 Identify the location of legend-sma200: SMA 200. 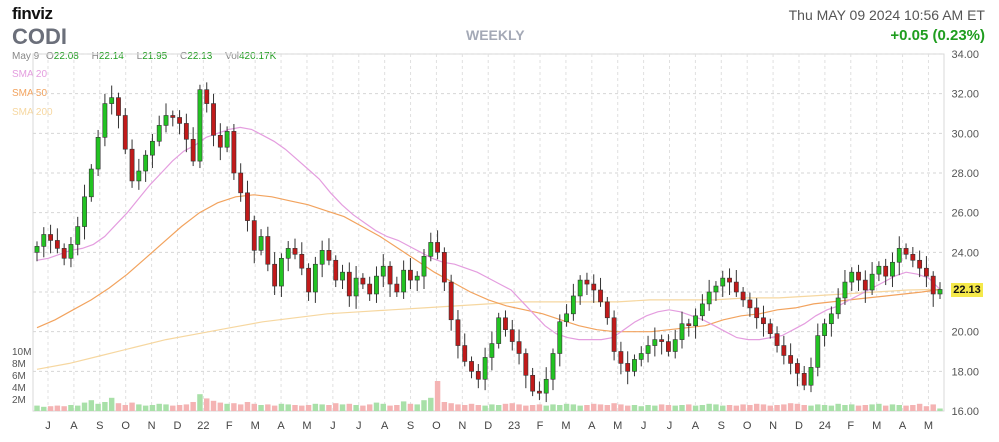
(32, 112).